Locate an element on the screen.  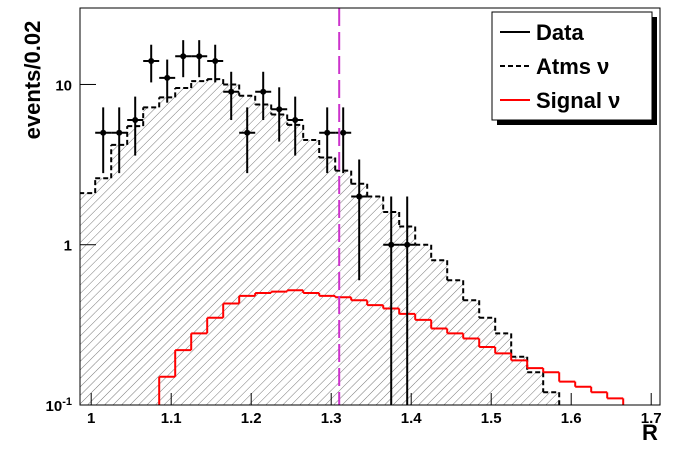
x-tick-label: 1.5 is located at coordinates (491, 418).